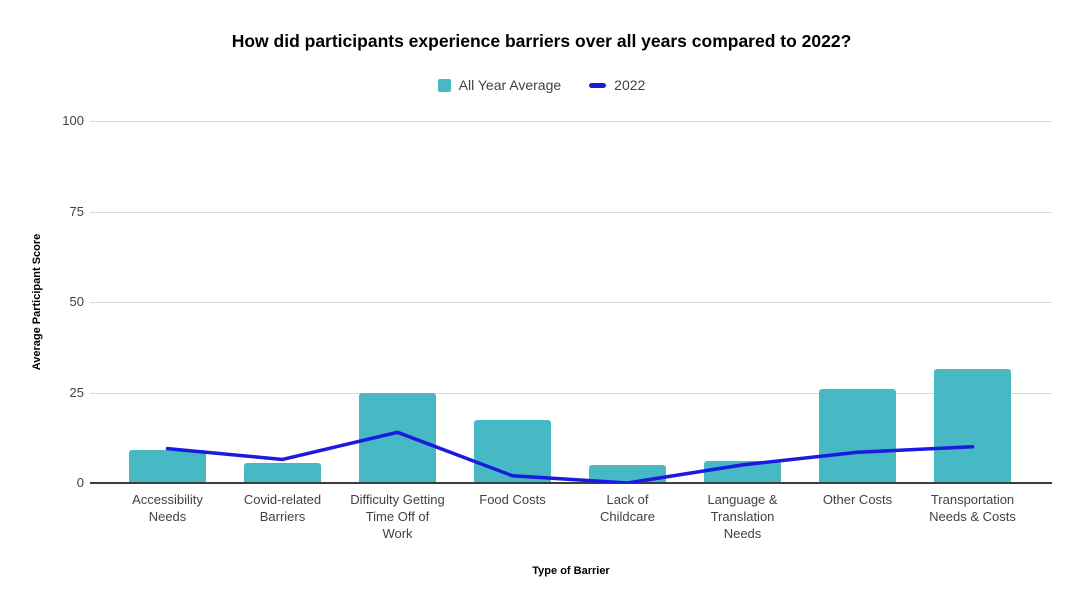  I want to click on x-label-slot: Difficulty Getting Time Off of Work, so click(397, 516).